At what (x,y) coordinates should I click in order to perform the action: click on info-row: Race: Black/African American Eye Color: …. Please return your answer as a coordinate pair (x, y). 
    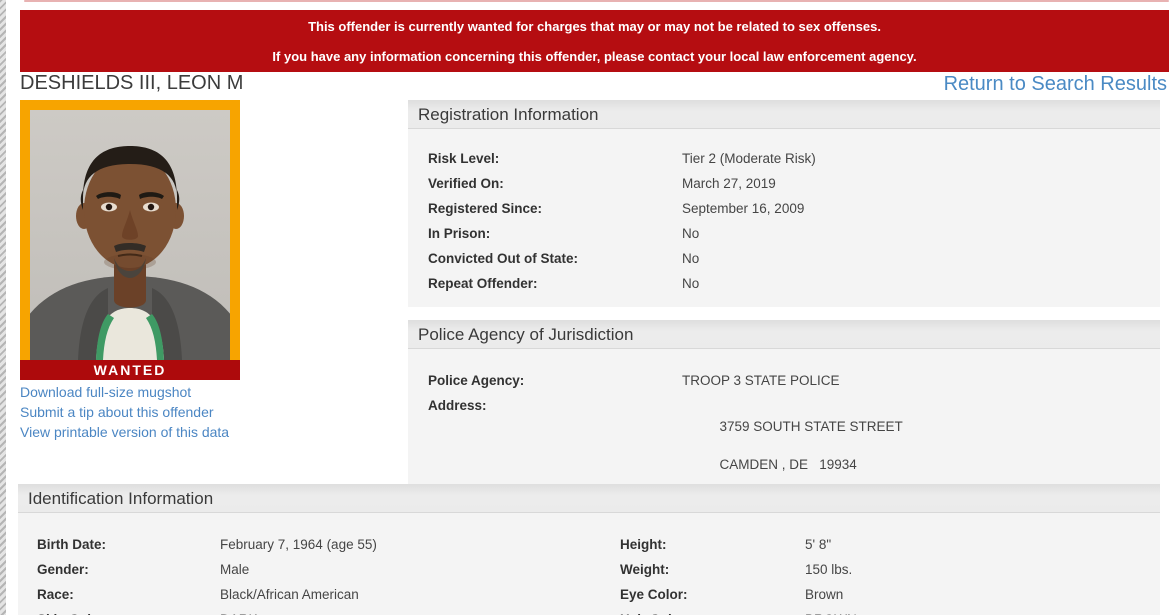
    Looking at the image, I should click on (589, 599).